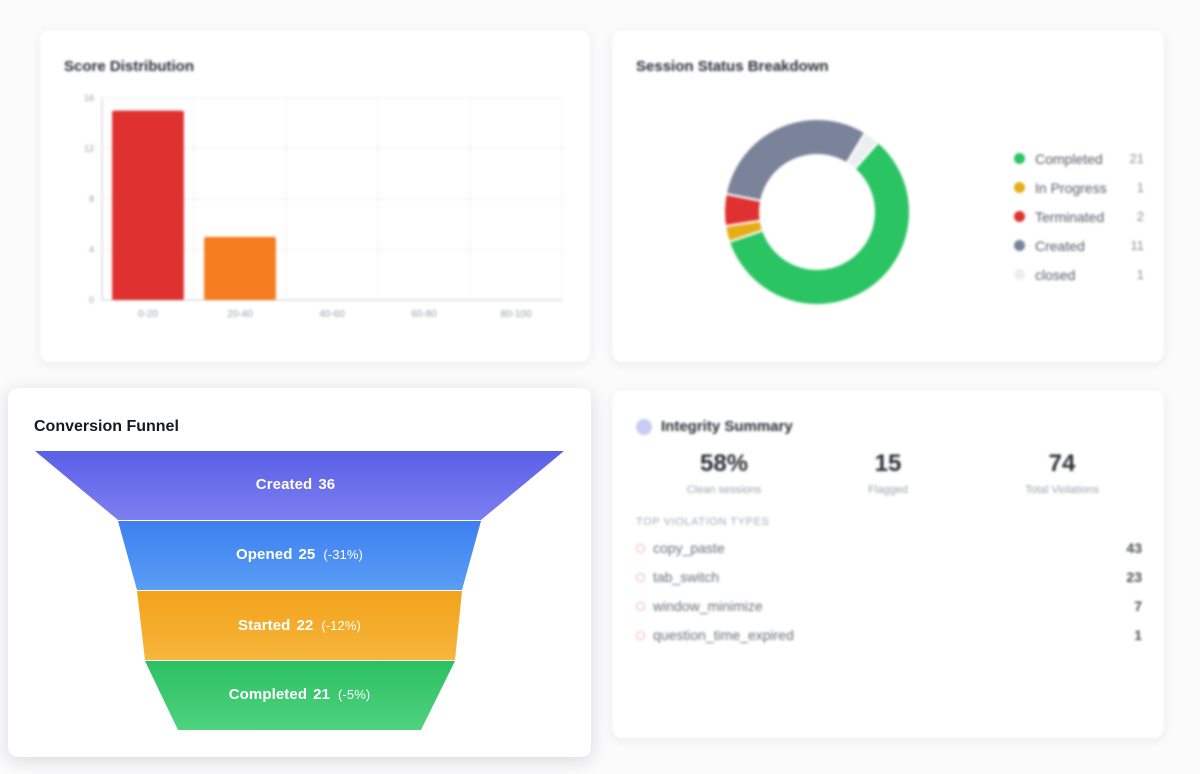  Describe the element at coordinates (323, 206) in the screenshot. I see `score-distribution-chart: 0 4 8 12 16 0-20 20-40 40-60 60-80 80-100` at that location.